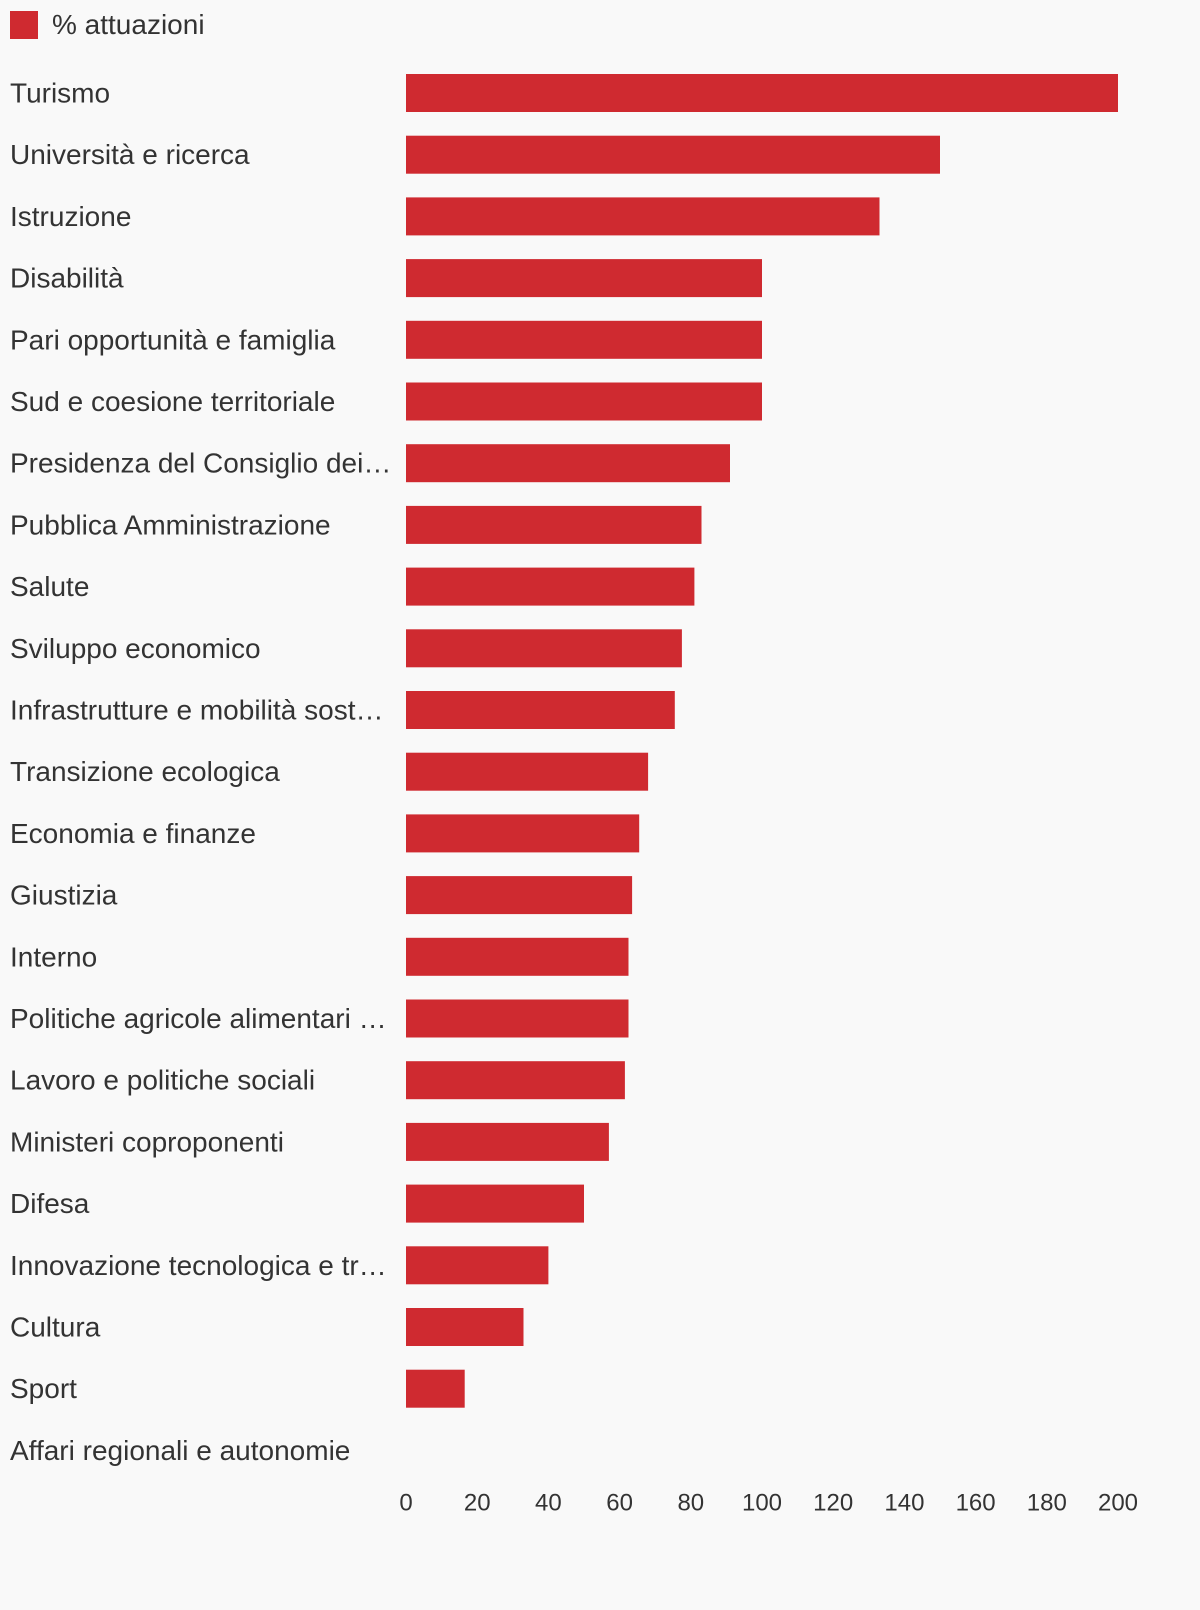 The width and height of the screenshot is (1200, 1610). What do you see at coordinates (130, 154) in the screenshot?
I see `category-label: Università e ricerca` at bounding box center [130, 154].